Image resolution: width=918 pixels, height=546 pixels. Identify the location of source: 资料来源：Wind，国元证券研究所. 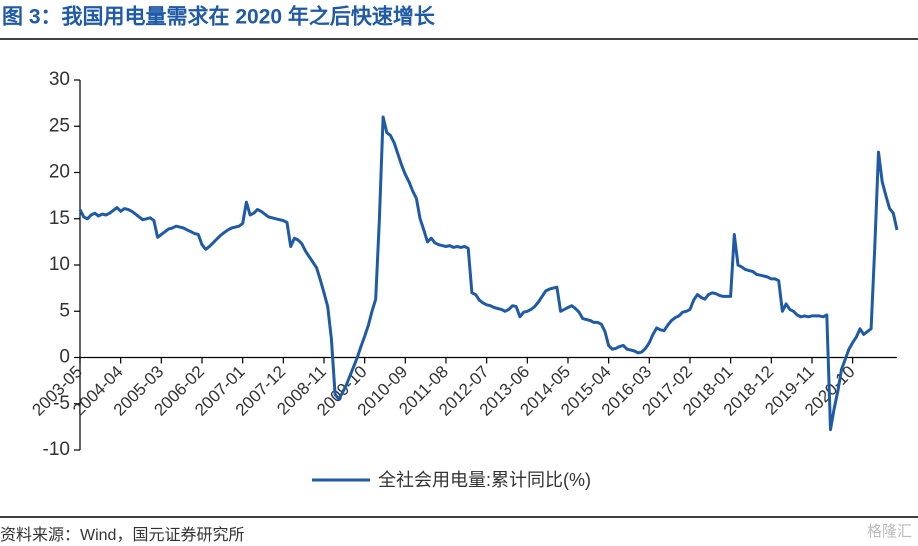
(122, 535).